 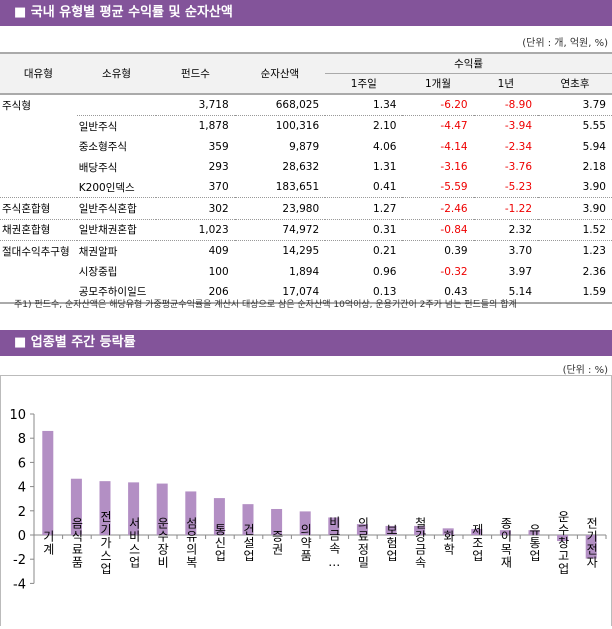 What do you see at coordinates (22, 536) in the screenshot?
I see `y-tick-label: 0` at bounding box center [22, 536].